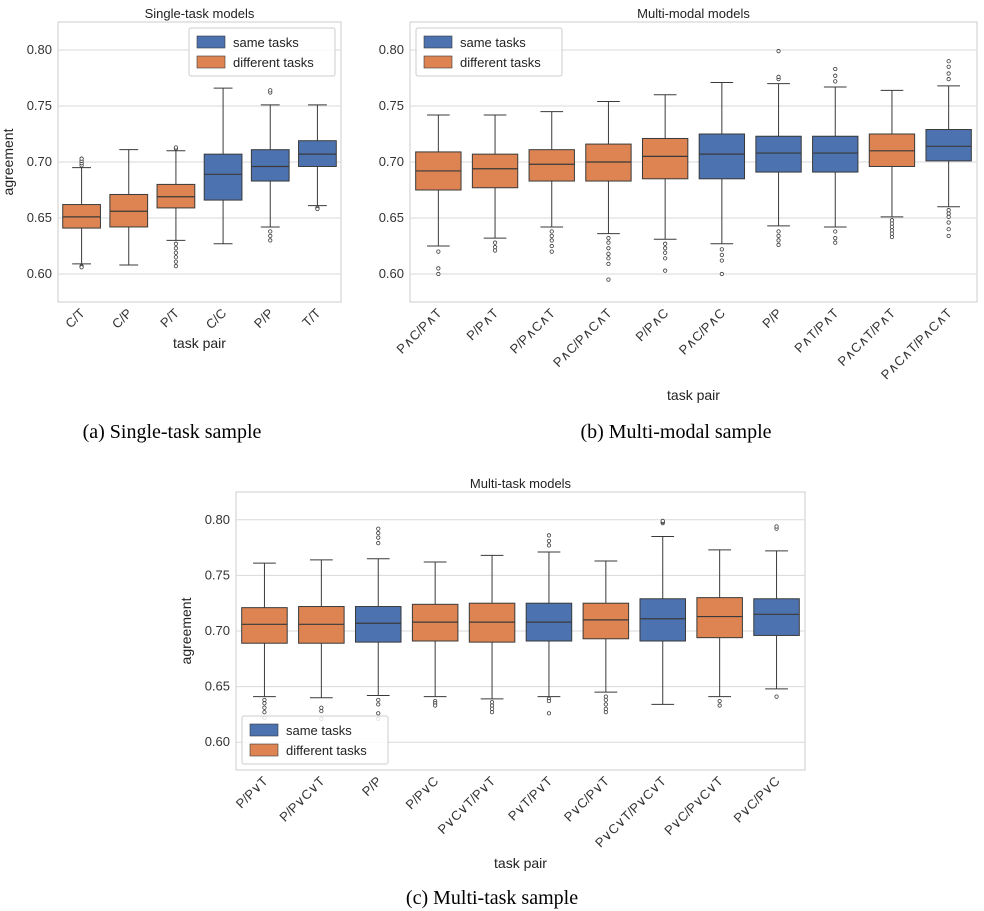 This screenshot has width=984, height=911. I want to click on x-tick-label: P∨C/P∨T, so click(586, 798).